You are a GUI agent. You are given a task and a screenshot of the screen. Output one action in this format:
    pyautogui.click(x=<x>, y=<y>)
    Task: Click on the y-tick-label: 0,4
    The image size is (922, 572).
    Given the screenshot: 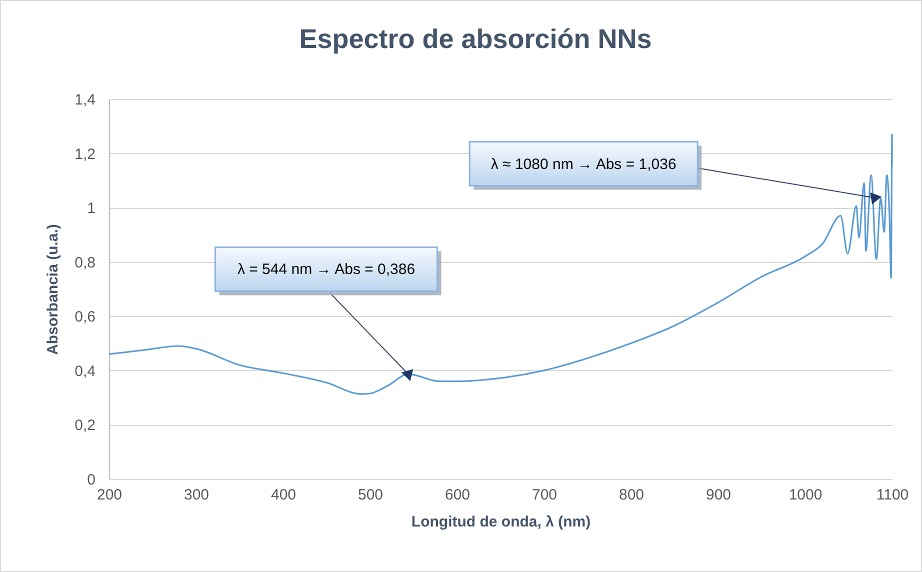 What is the action you would take?
    pyautogui.click(x=85, y=371)
    